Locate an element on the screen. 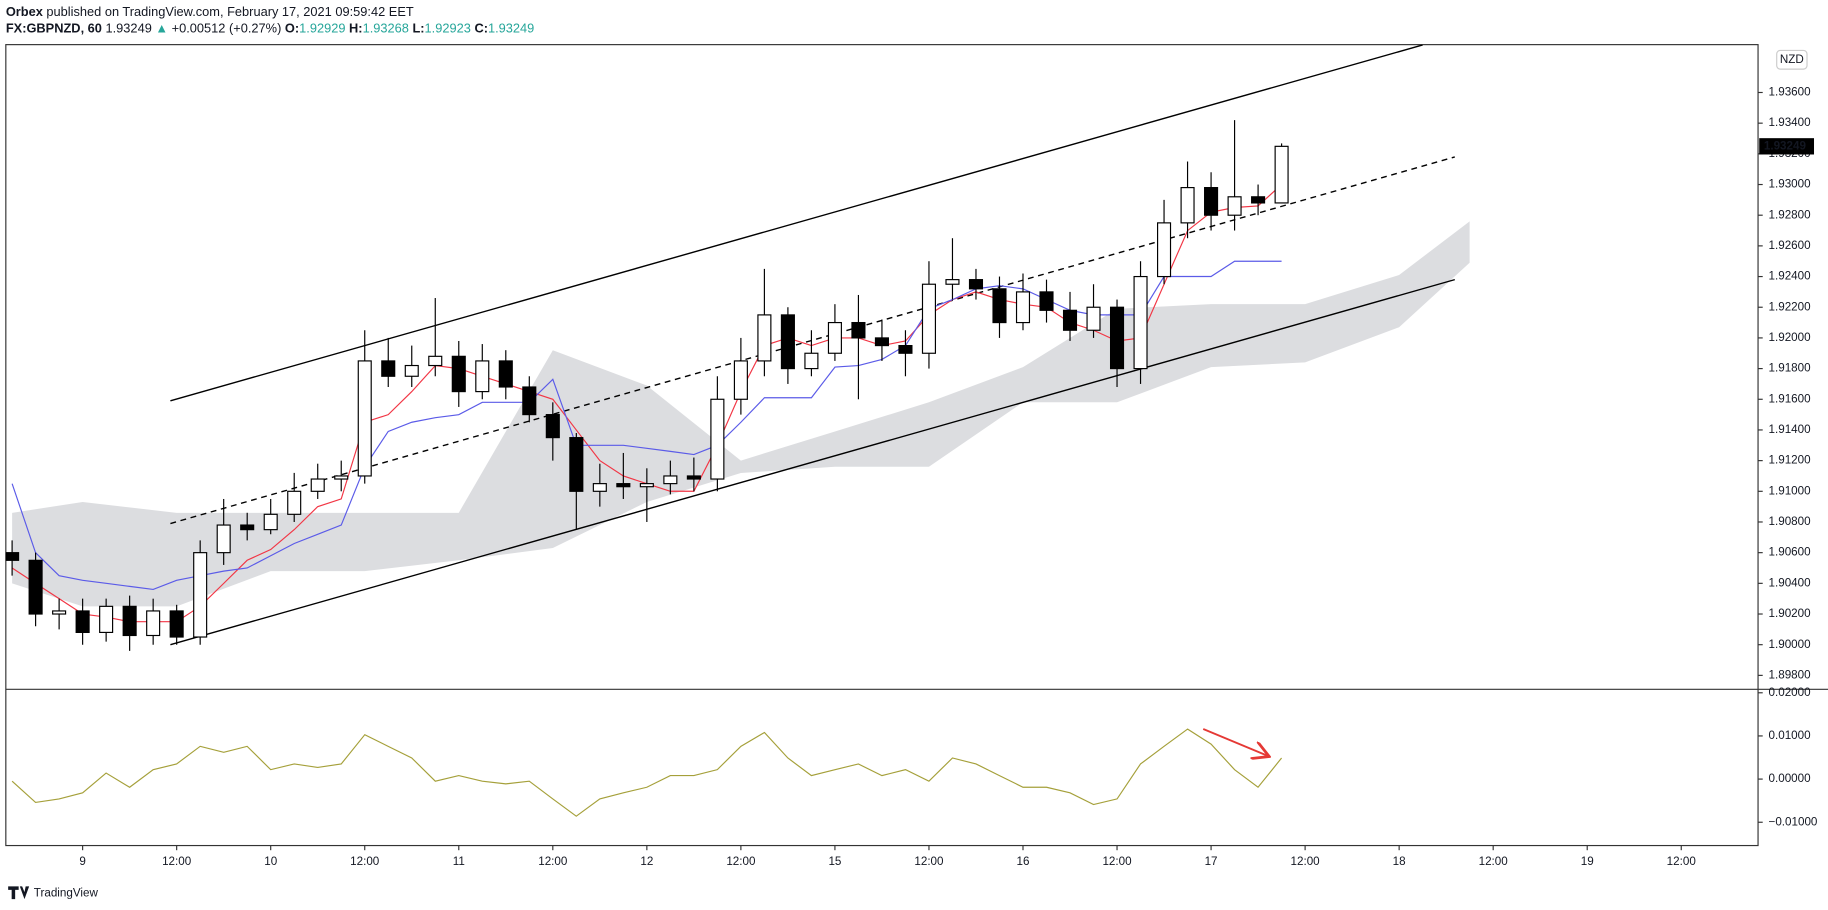 This screenshot has height=910, width=1828. y-tick-label: 1.93000 is located at coordinates (1790, 184).